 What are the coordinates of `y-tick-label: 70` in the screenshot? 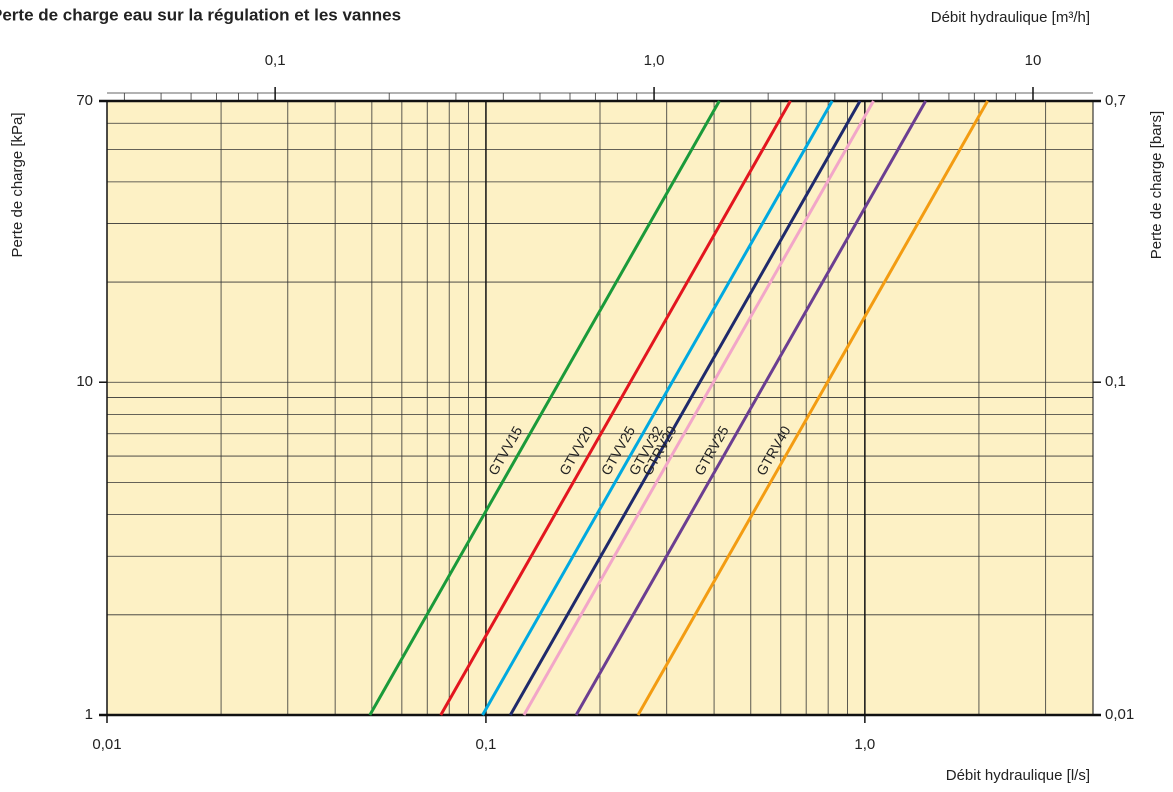 It's located at (84, 100).